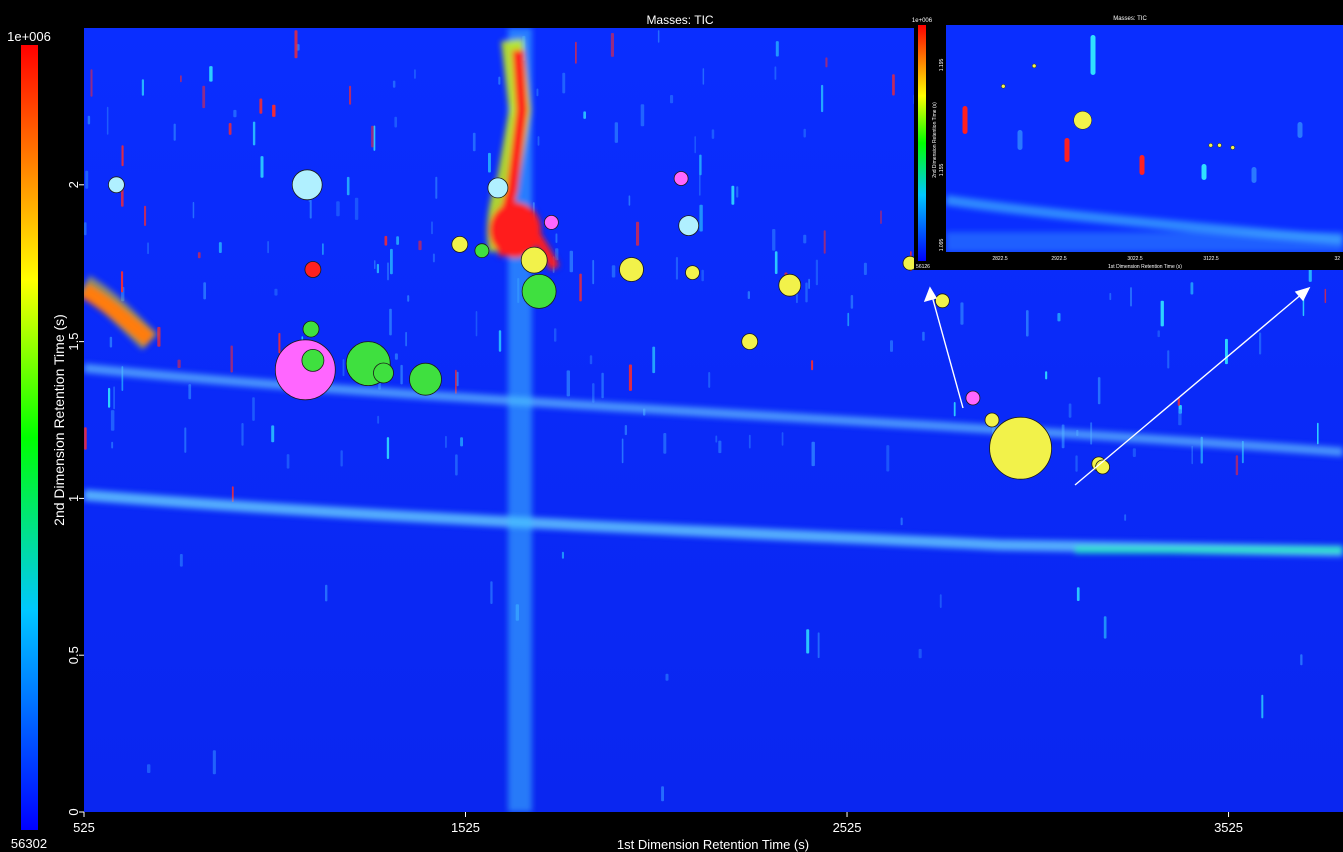 The width and height of the screenshot is (1343, 852). I want to click on inset-bubble, so click(1219, 145).